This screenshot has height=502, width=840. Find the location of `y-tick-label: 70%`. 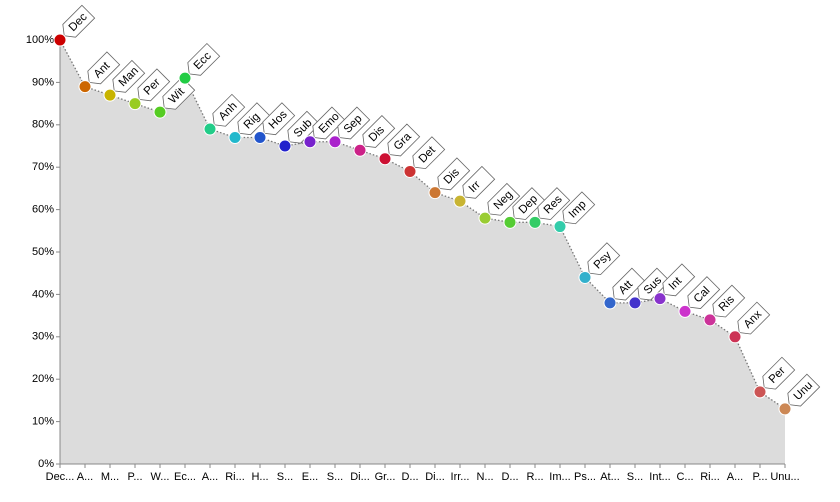

y-tick-label: 70% is located at coordinates (43, 167).